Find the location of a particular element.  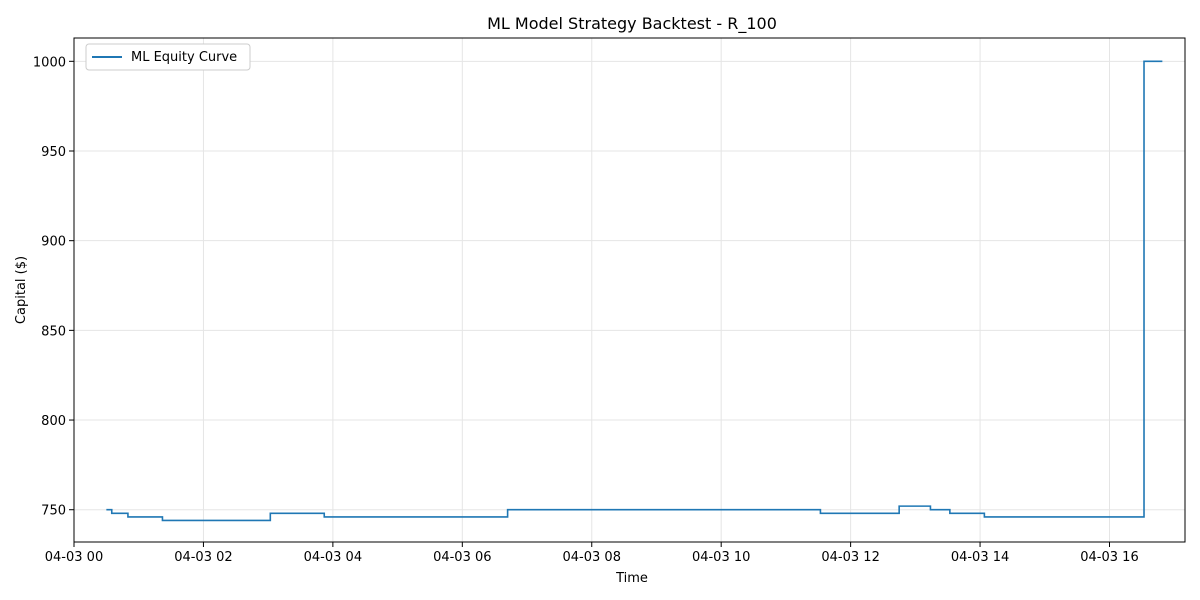

x-tick-label: 04-03 12 is located at coordinates (850, 557).